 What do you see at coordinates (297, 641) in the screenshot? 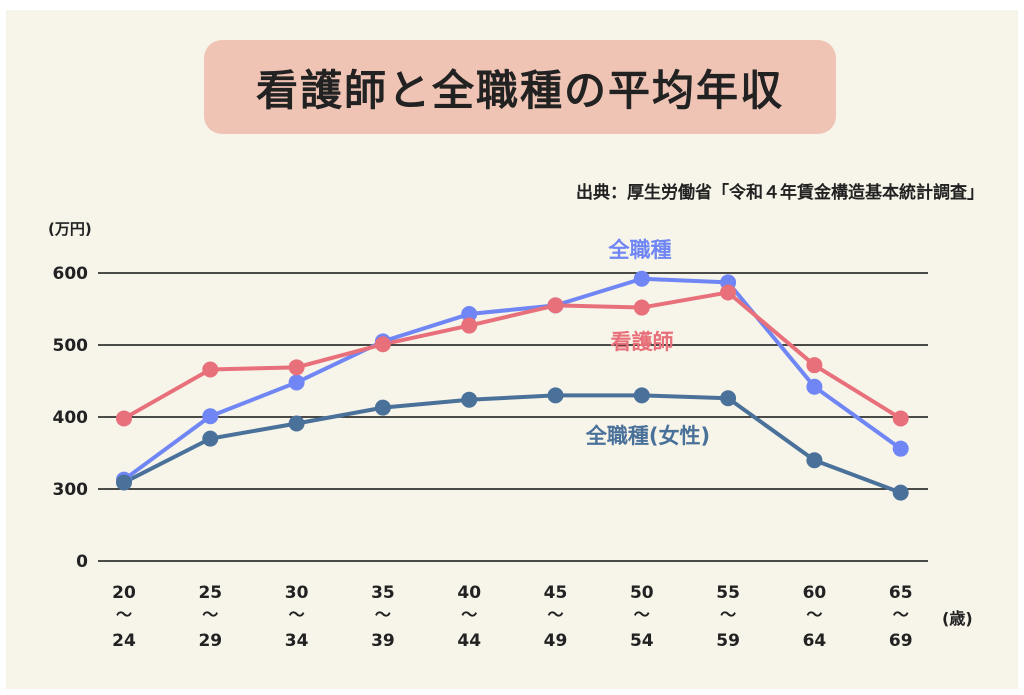
I see `x-tick-label-bottom: 34` at bounding box center [297, 641].